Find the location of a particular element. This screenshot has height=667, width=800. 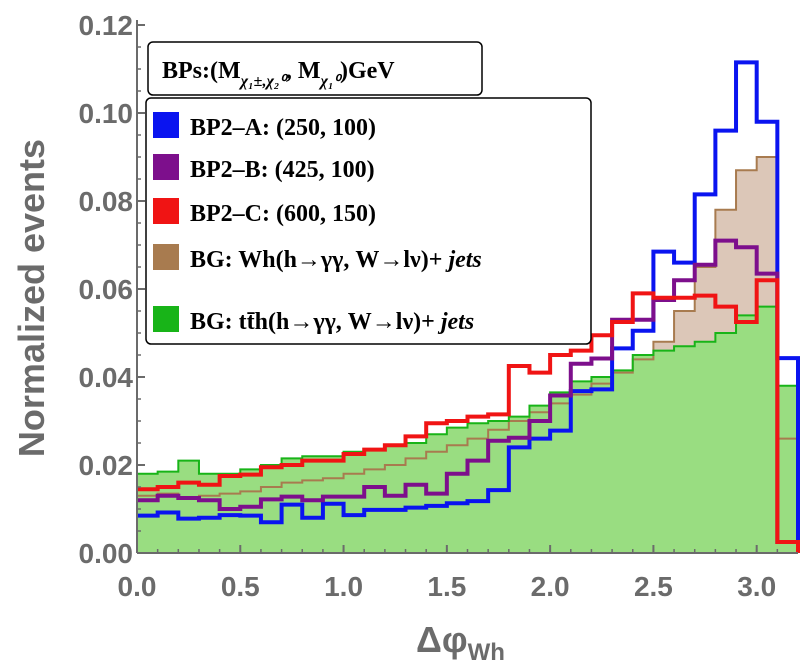

x-axis-label-main: Δφ is located at coordinates (442, 639).